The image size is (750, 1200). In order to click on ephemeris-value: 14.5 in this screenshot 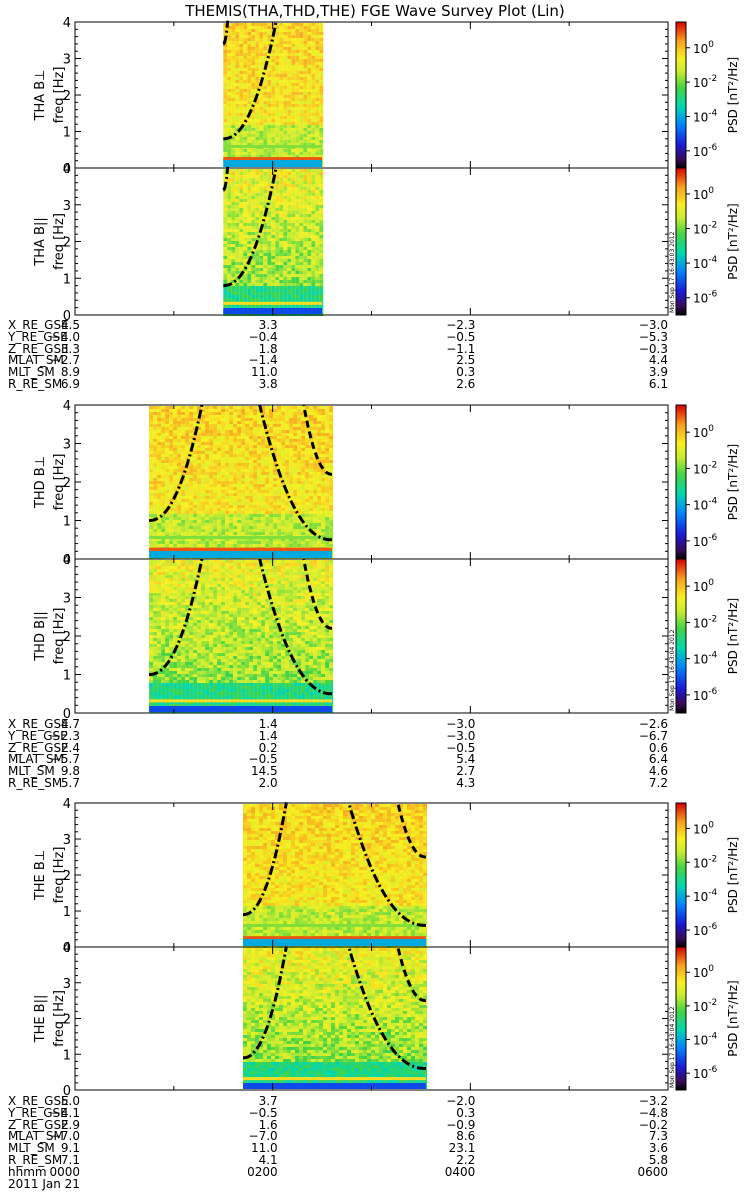, I will do `click(264, 771)`.